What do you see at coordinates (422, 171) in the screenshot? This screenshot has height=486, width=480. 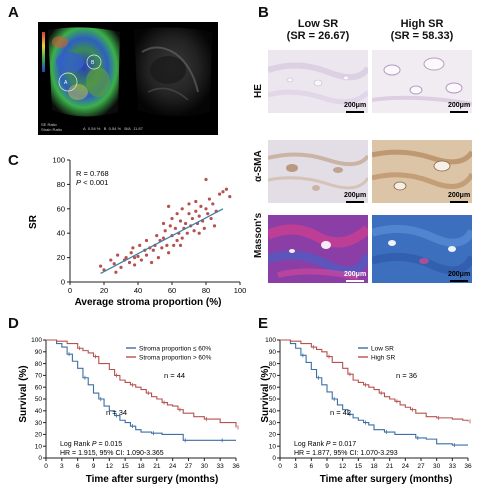 I see `asma-high-sr-image` at bounding box center [422, 171].